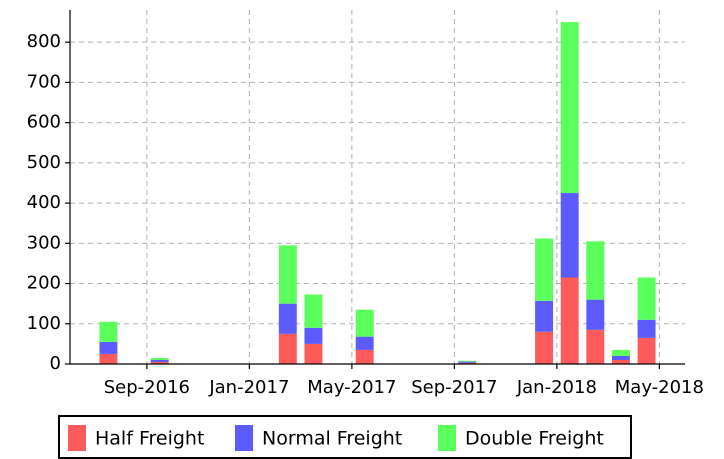  I want to click on y-tick-label: 800, so click(44, 41).